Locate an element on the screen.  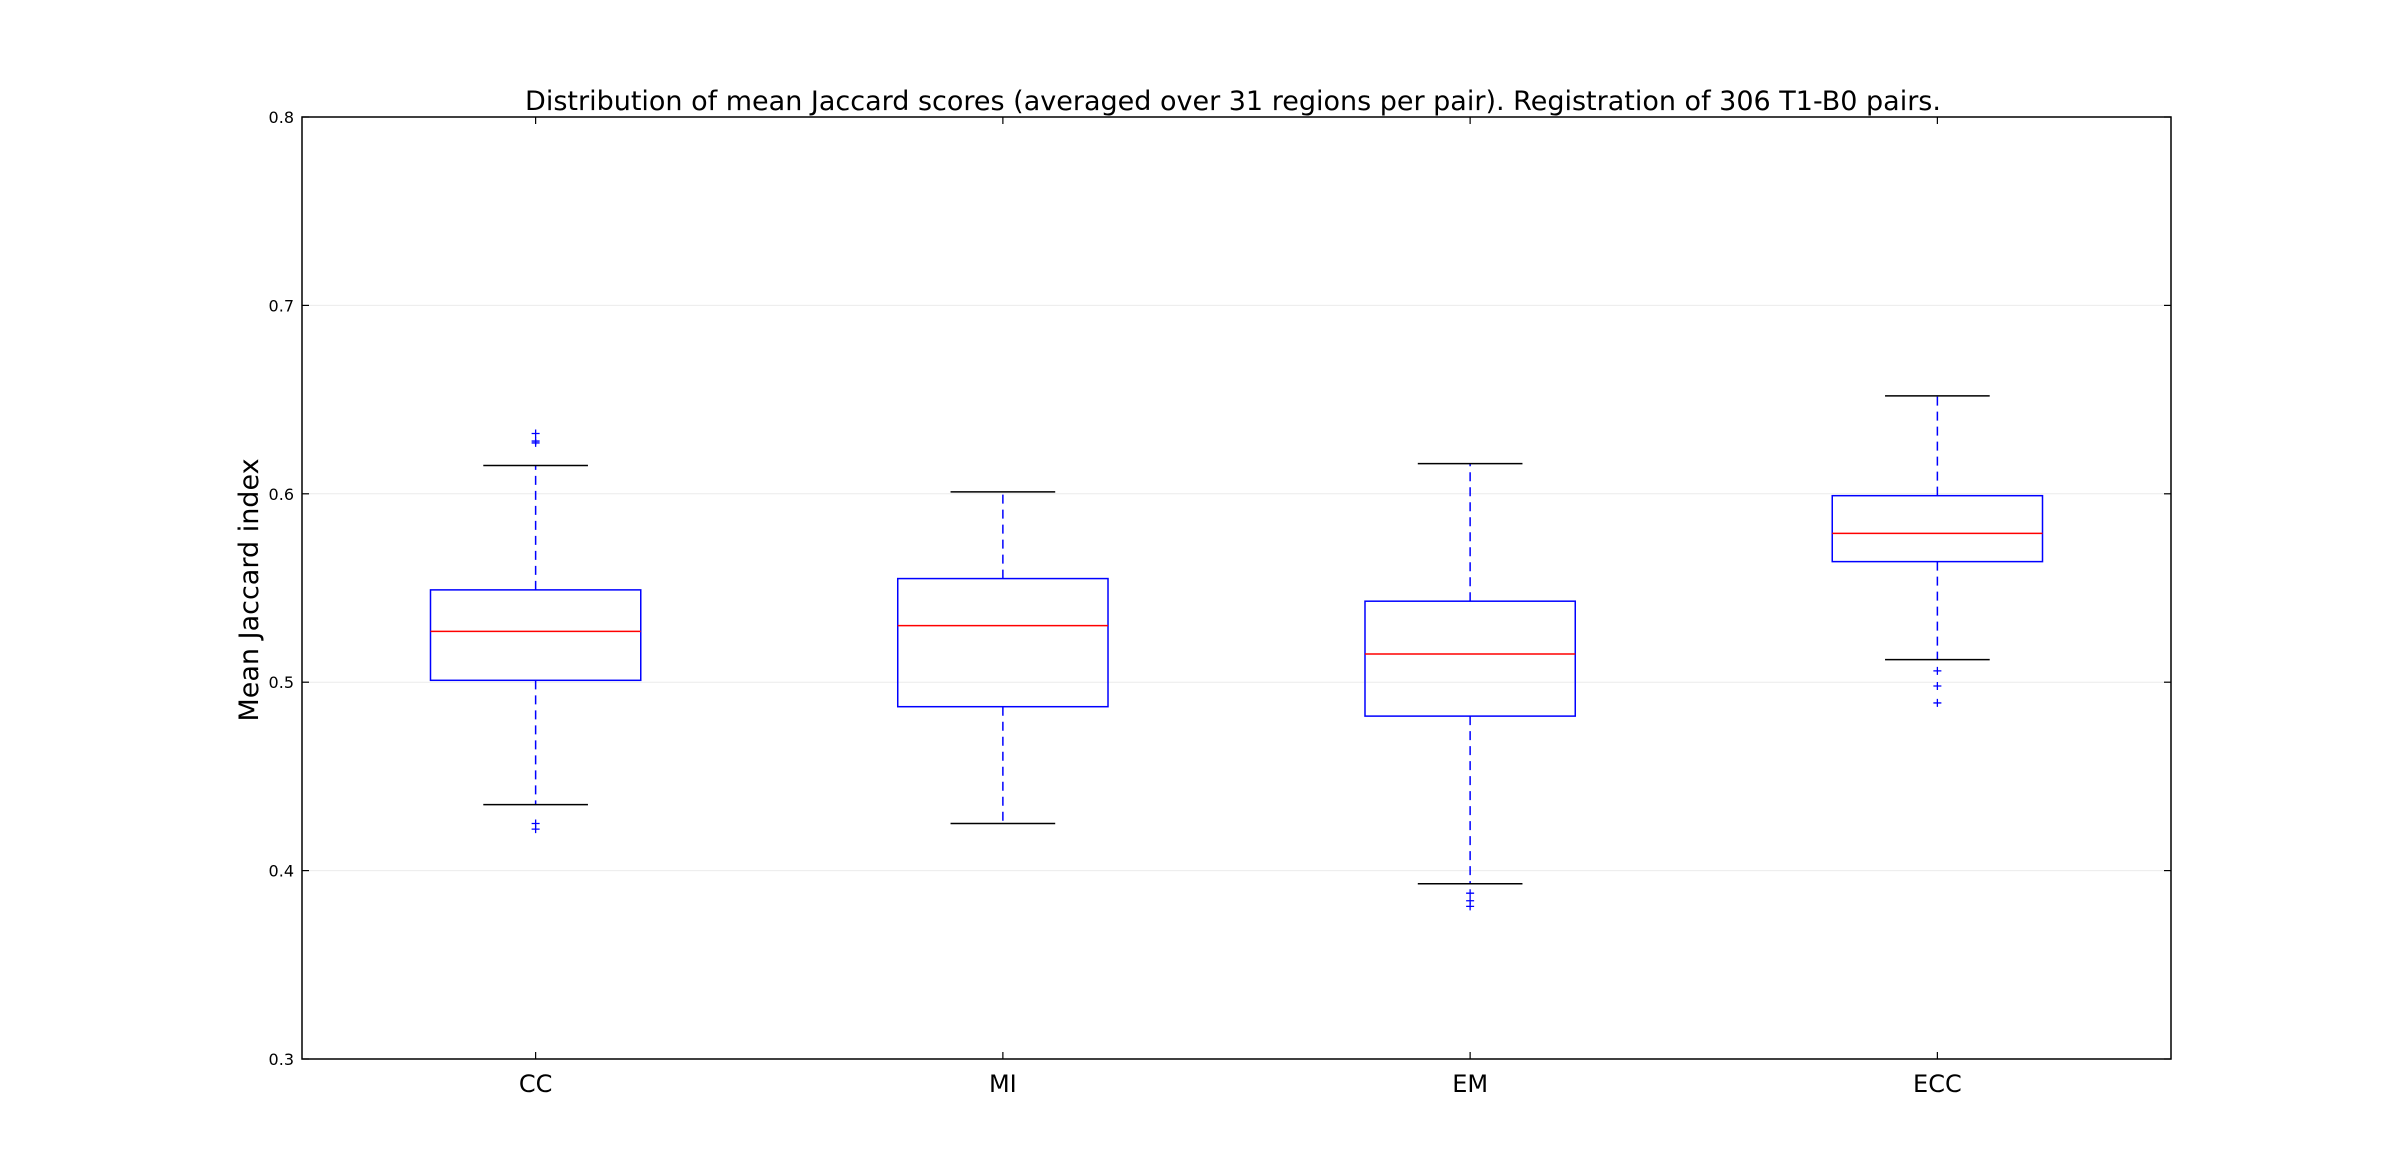
box-mi is located at coordinates (1002, 658).